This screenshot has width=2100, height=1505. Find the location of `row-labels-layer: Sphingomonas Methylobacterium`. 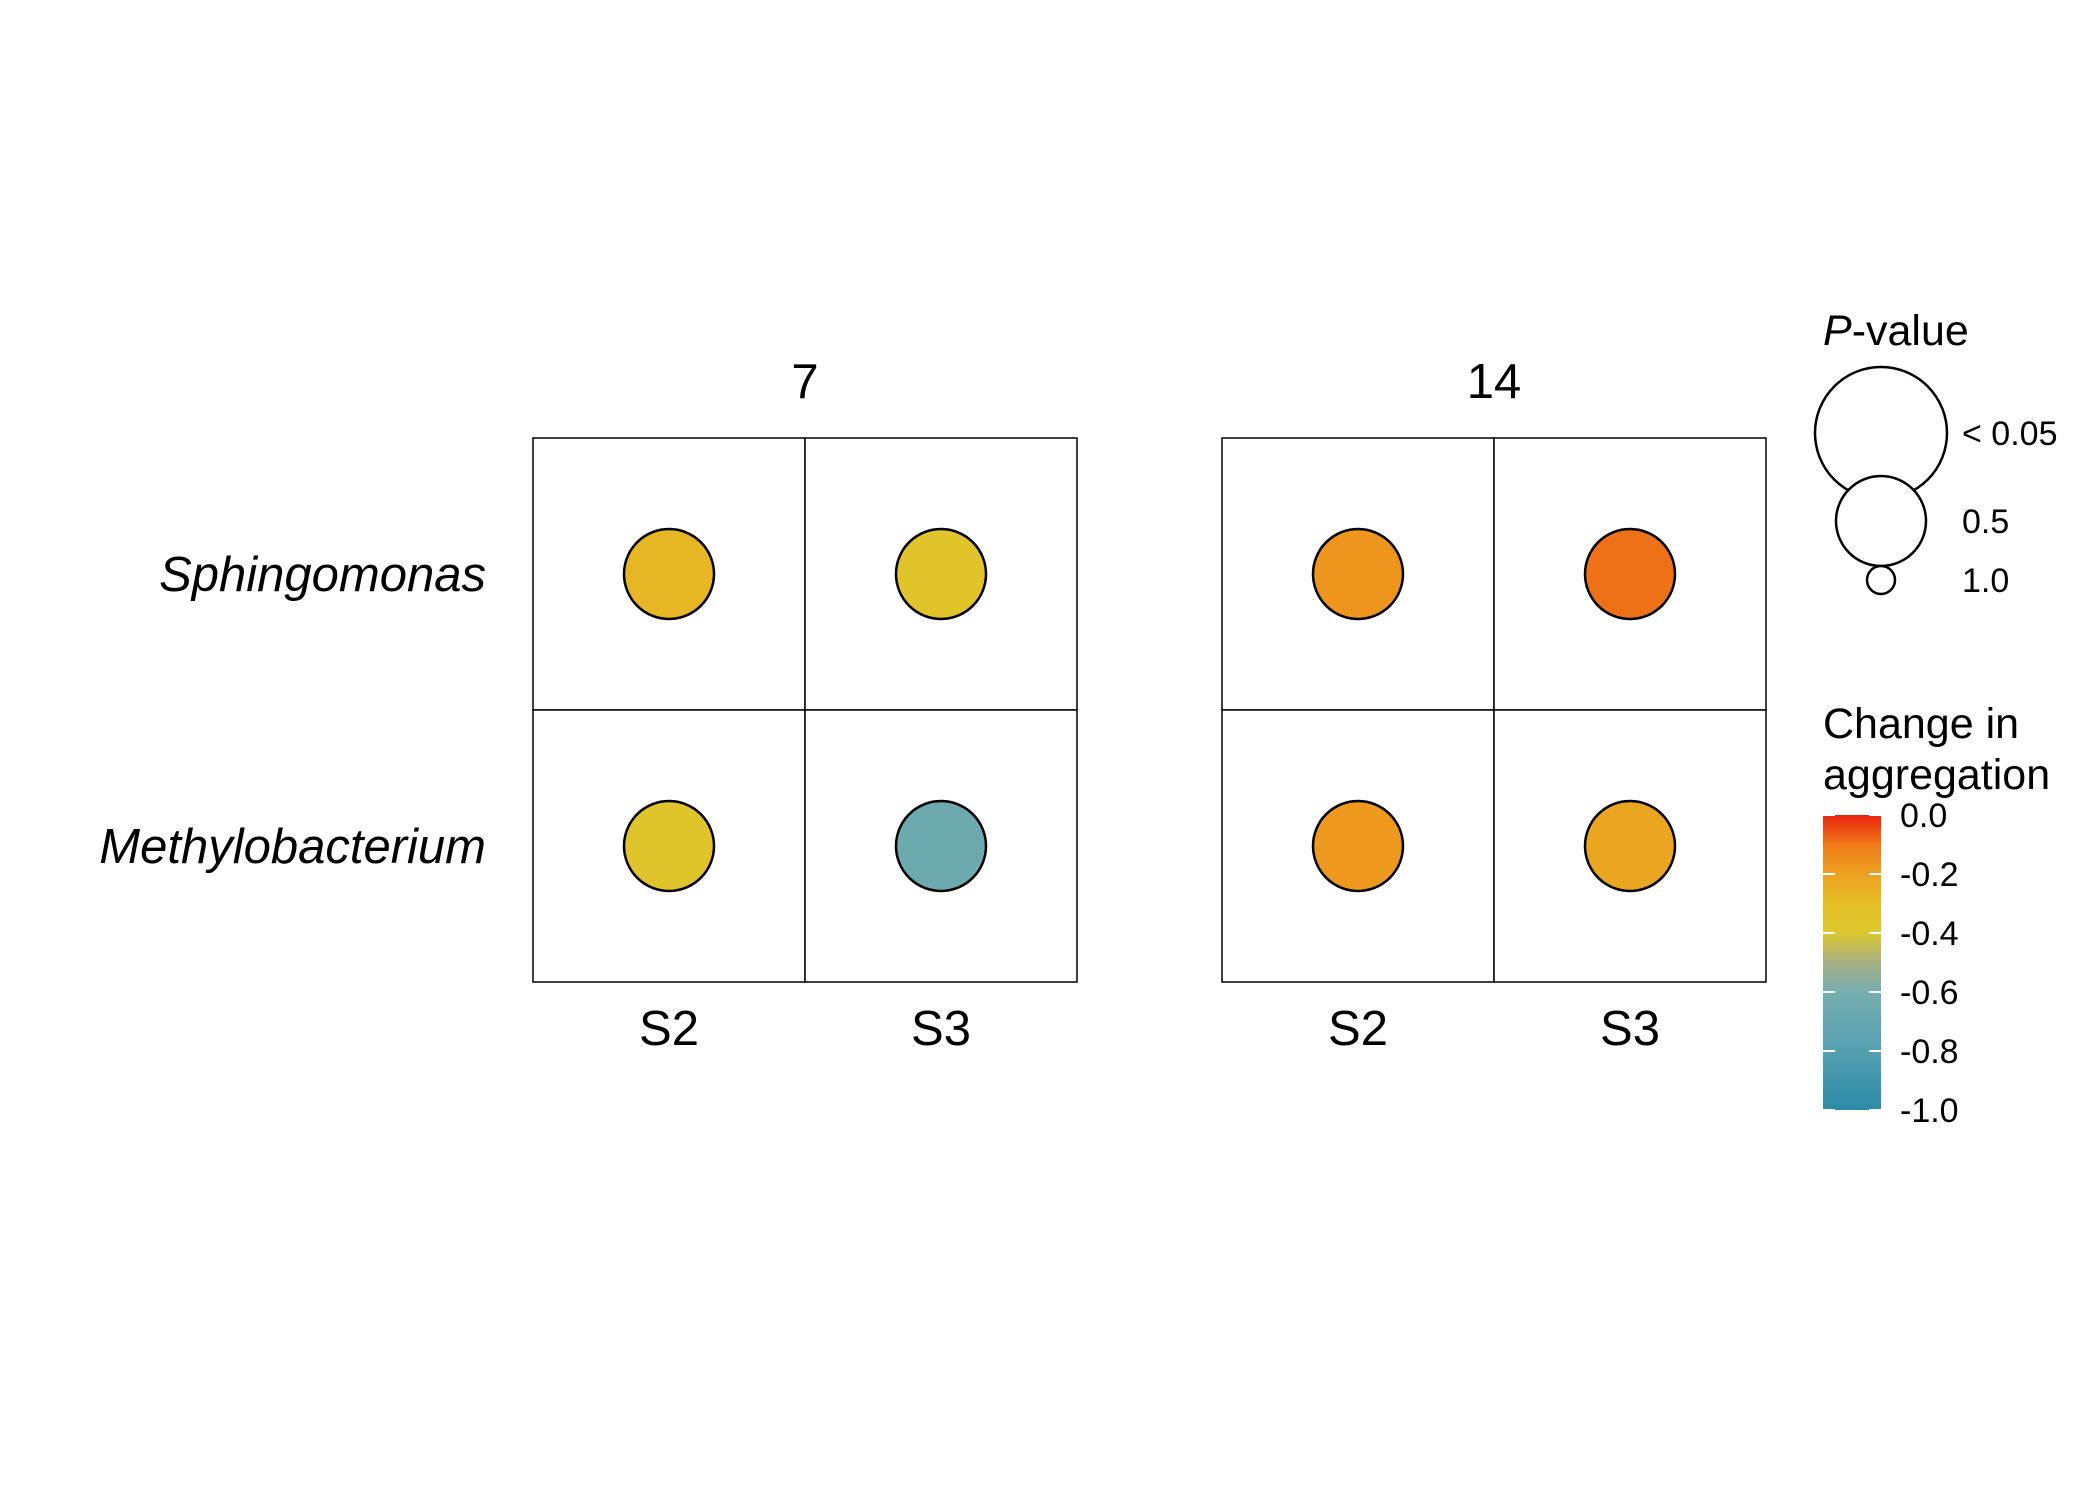

row-labels-layer: Sphingomonas Methylobacterium is located at coordinates (292, 711).